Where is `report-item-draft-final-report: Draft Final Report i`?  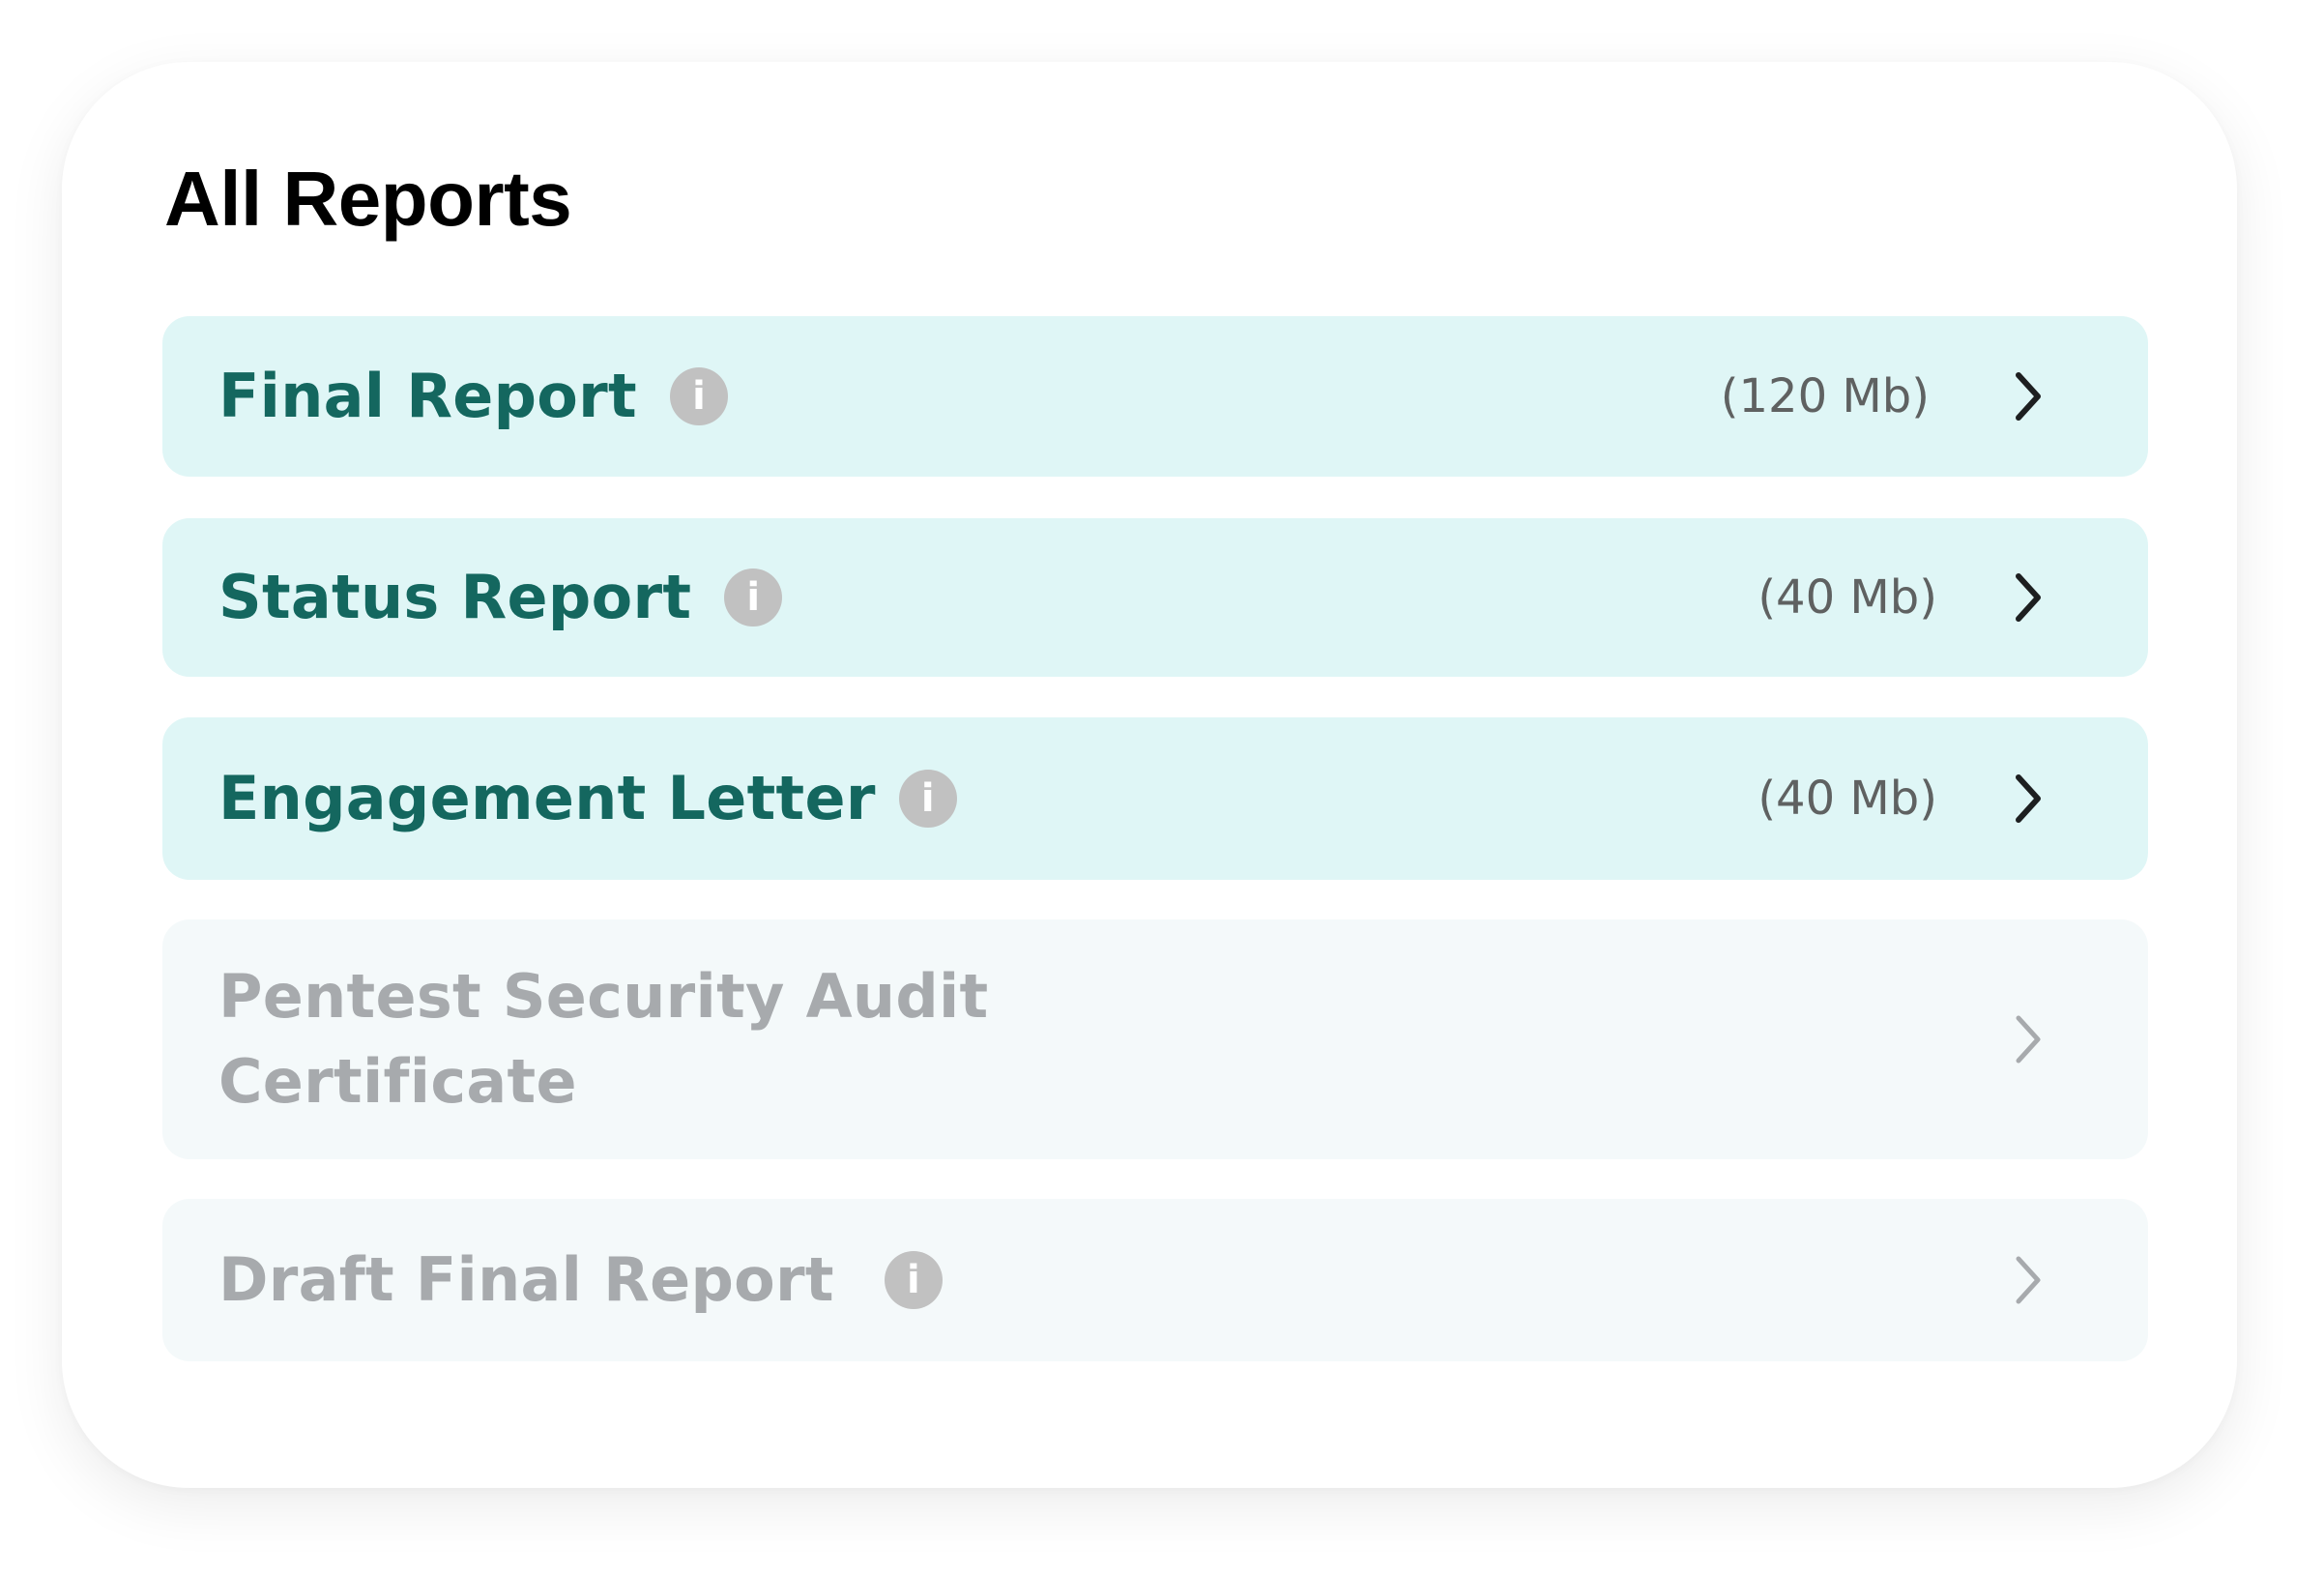 report-item-draft-final-report: Draft Final Report i is located at coordinates (1155, 1280).